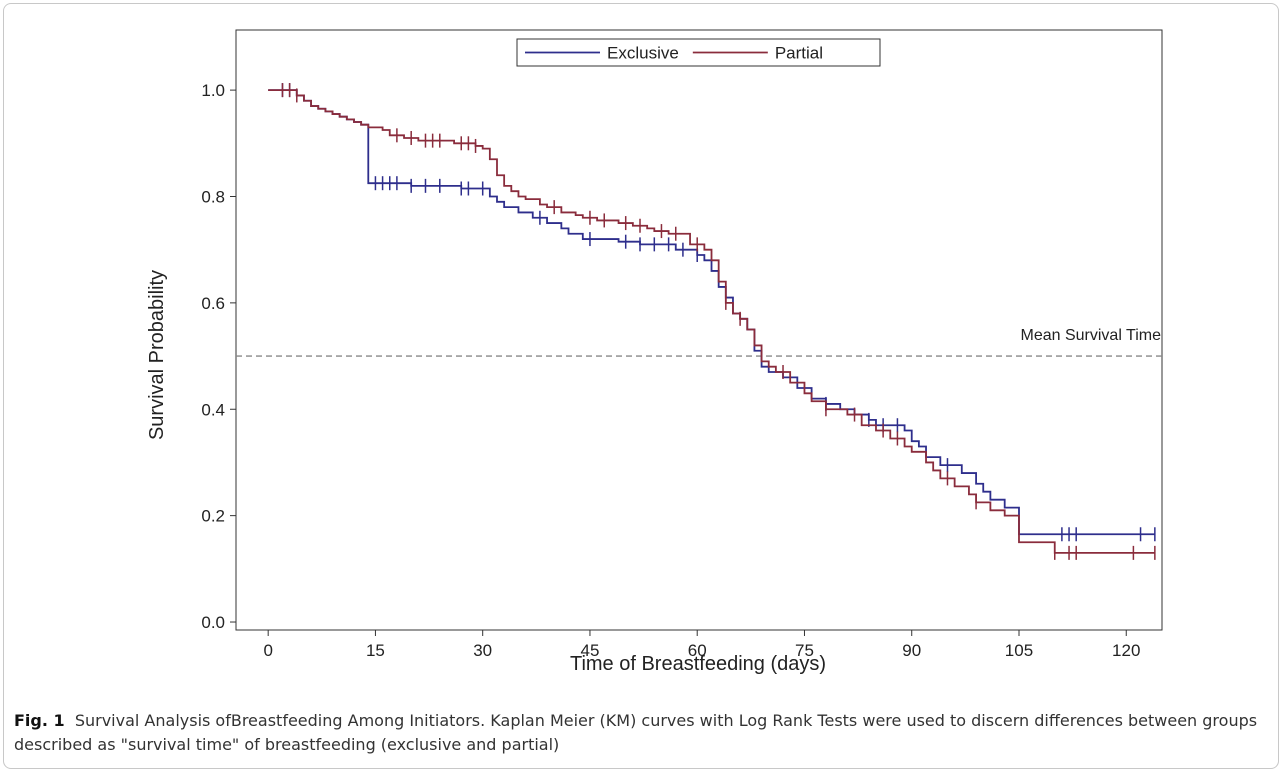 The image size is (1284, 774). What do you see at coordinates (375, 650) in the screenshot?
I see `x-tick-label: 15` at bounding box center [375, 650].